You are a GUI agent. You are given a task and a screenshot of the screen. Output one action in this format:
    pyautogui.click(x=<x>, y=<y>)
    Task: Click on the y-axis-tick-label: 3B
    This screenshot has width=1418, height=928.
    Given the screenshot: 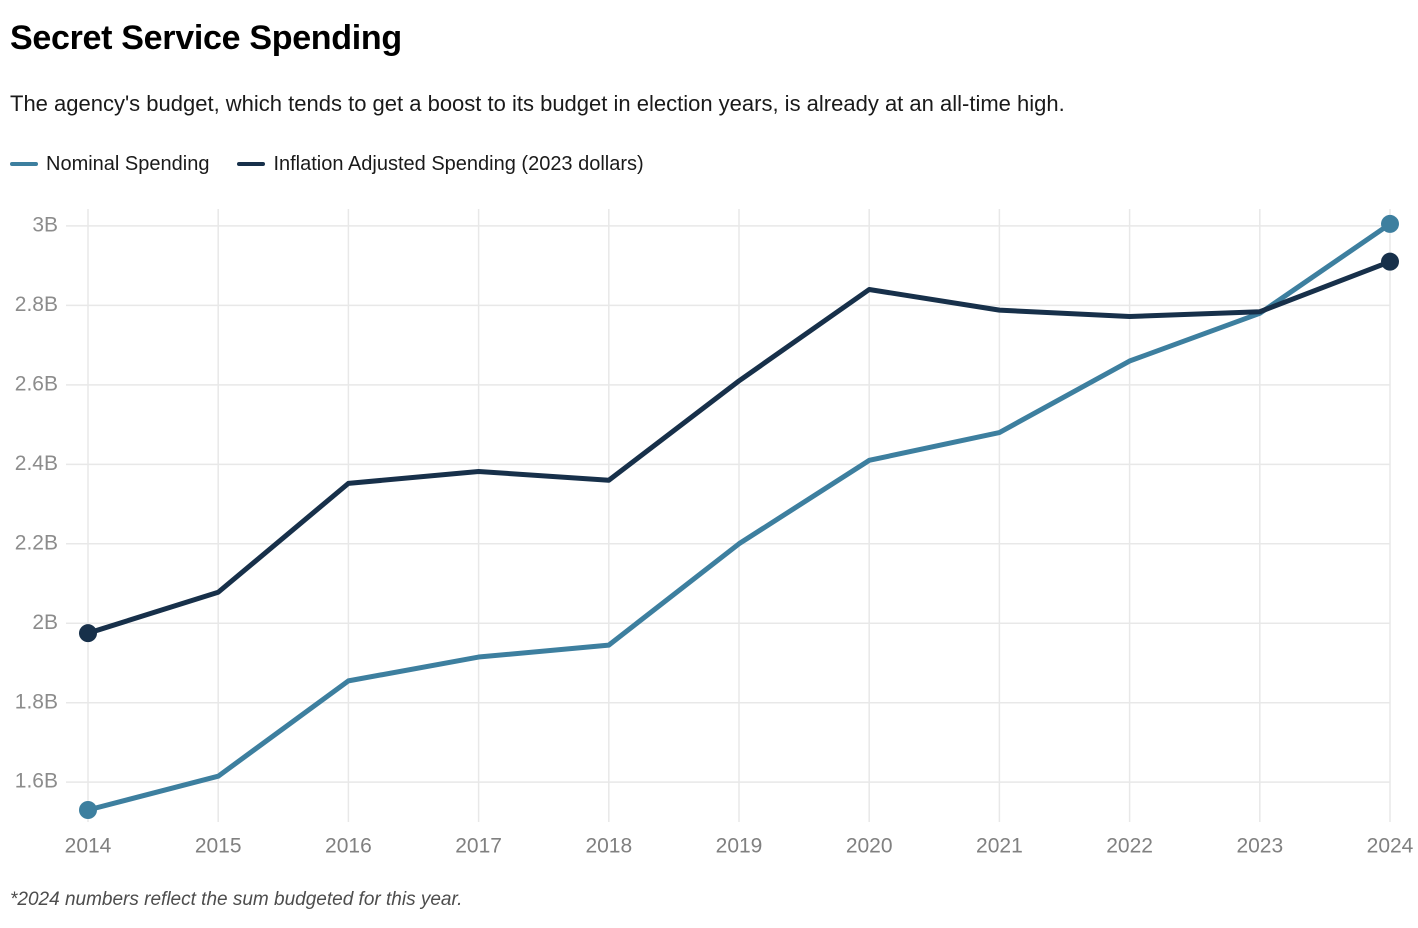 What is the action you would take?
    pyautogui.click(x=45, y=224)
    